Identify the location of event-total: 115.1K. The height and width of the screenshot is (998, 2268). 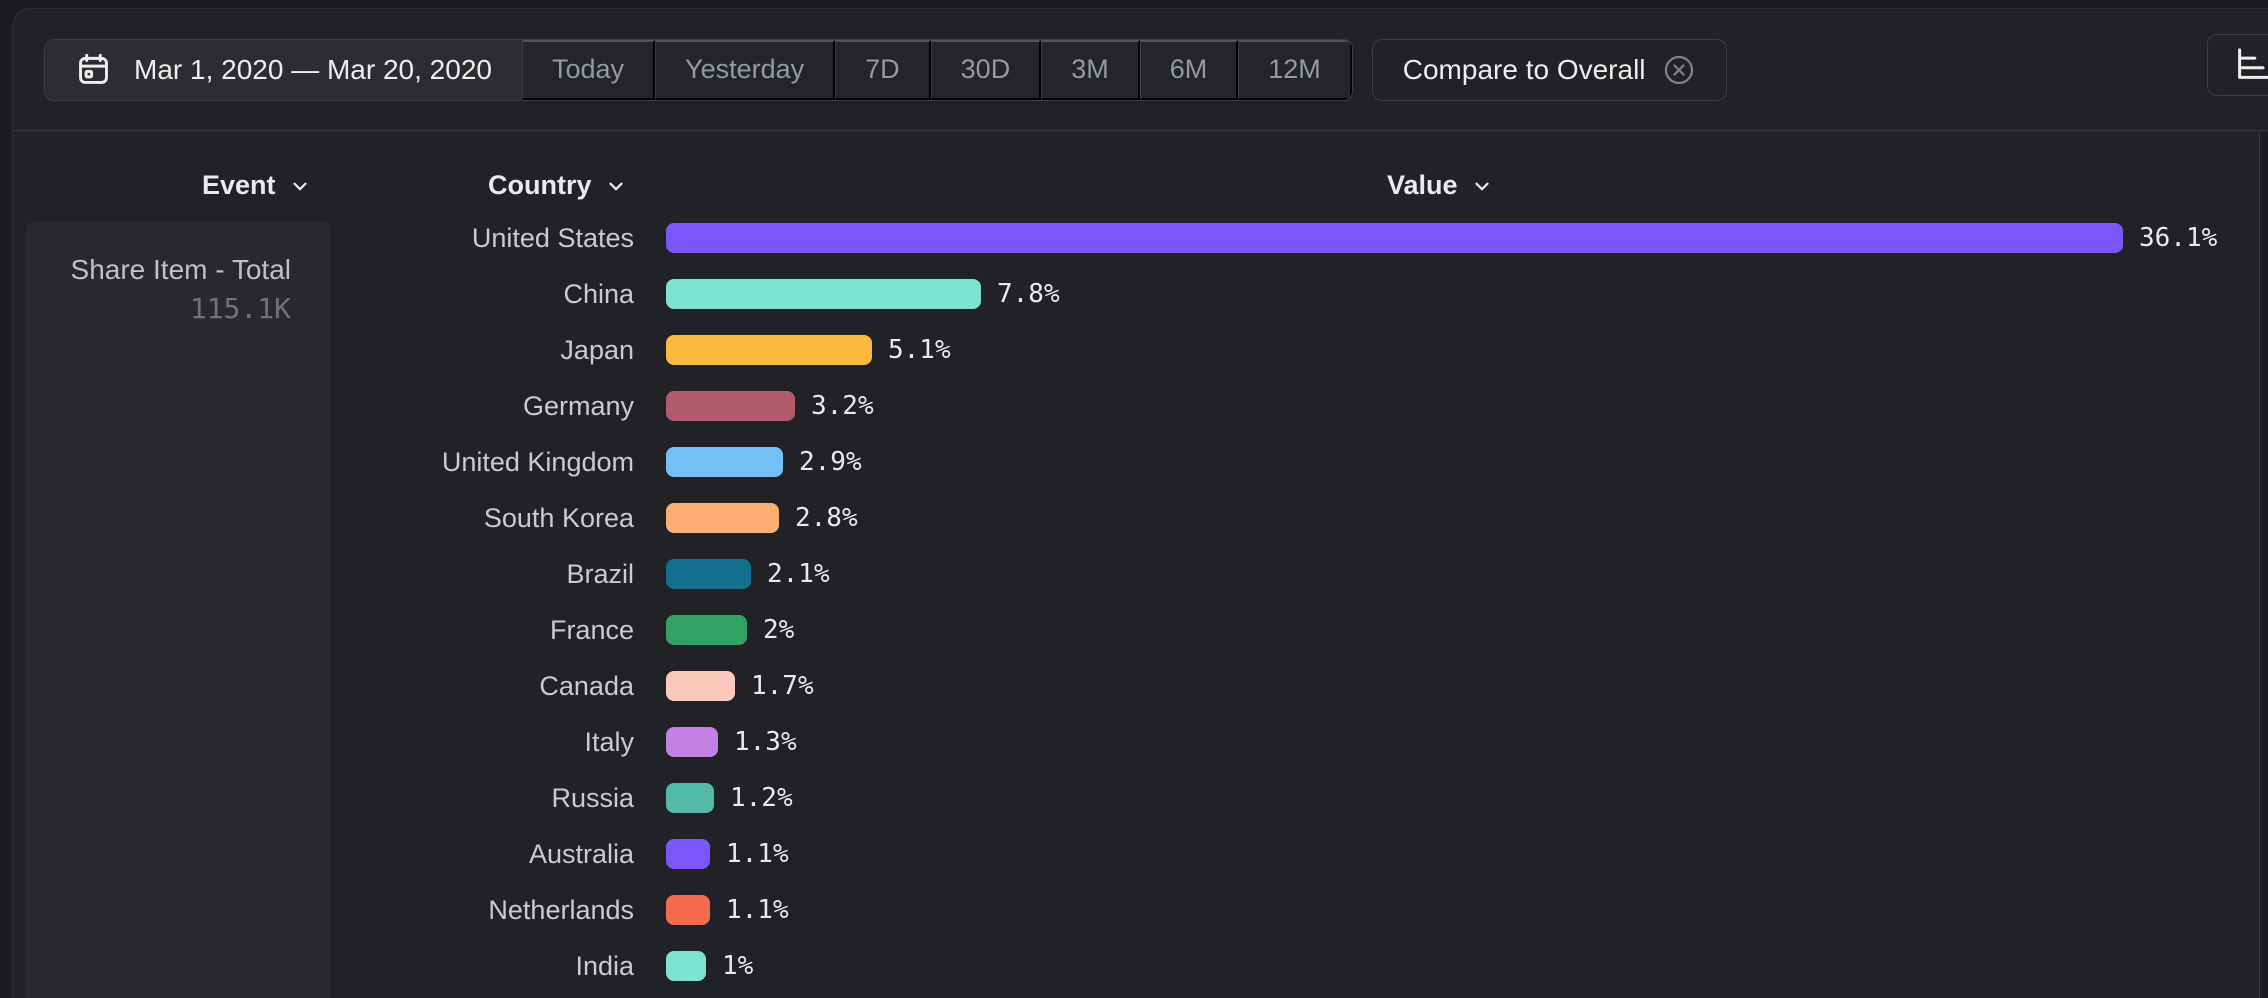
(240, 308).